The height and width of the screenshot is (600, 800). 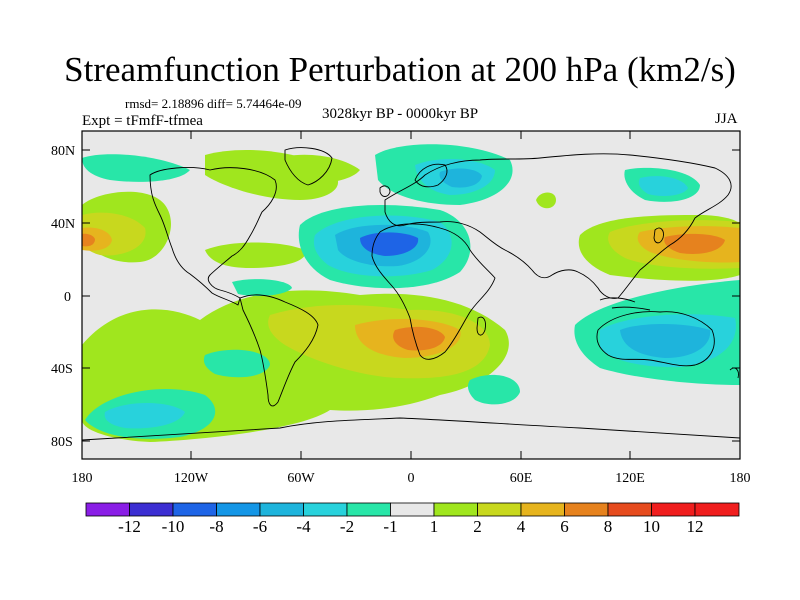 What do you see at coordinates (191, 478) in the screenshot?
I see `lon-label: 120W` at bounding box center [191, 478].